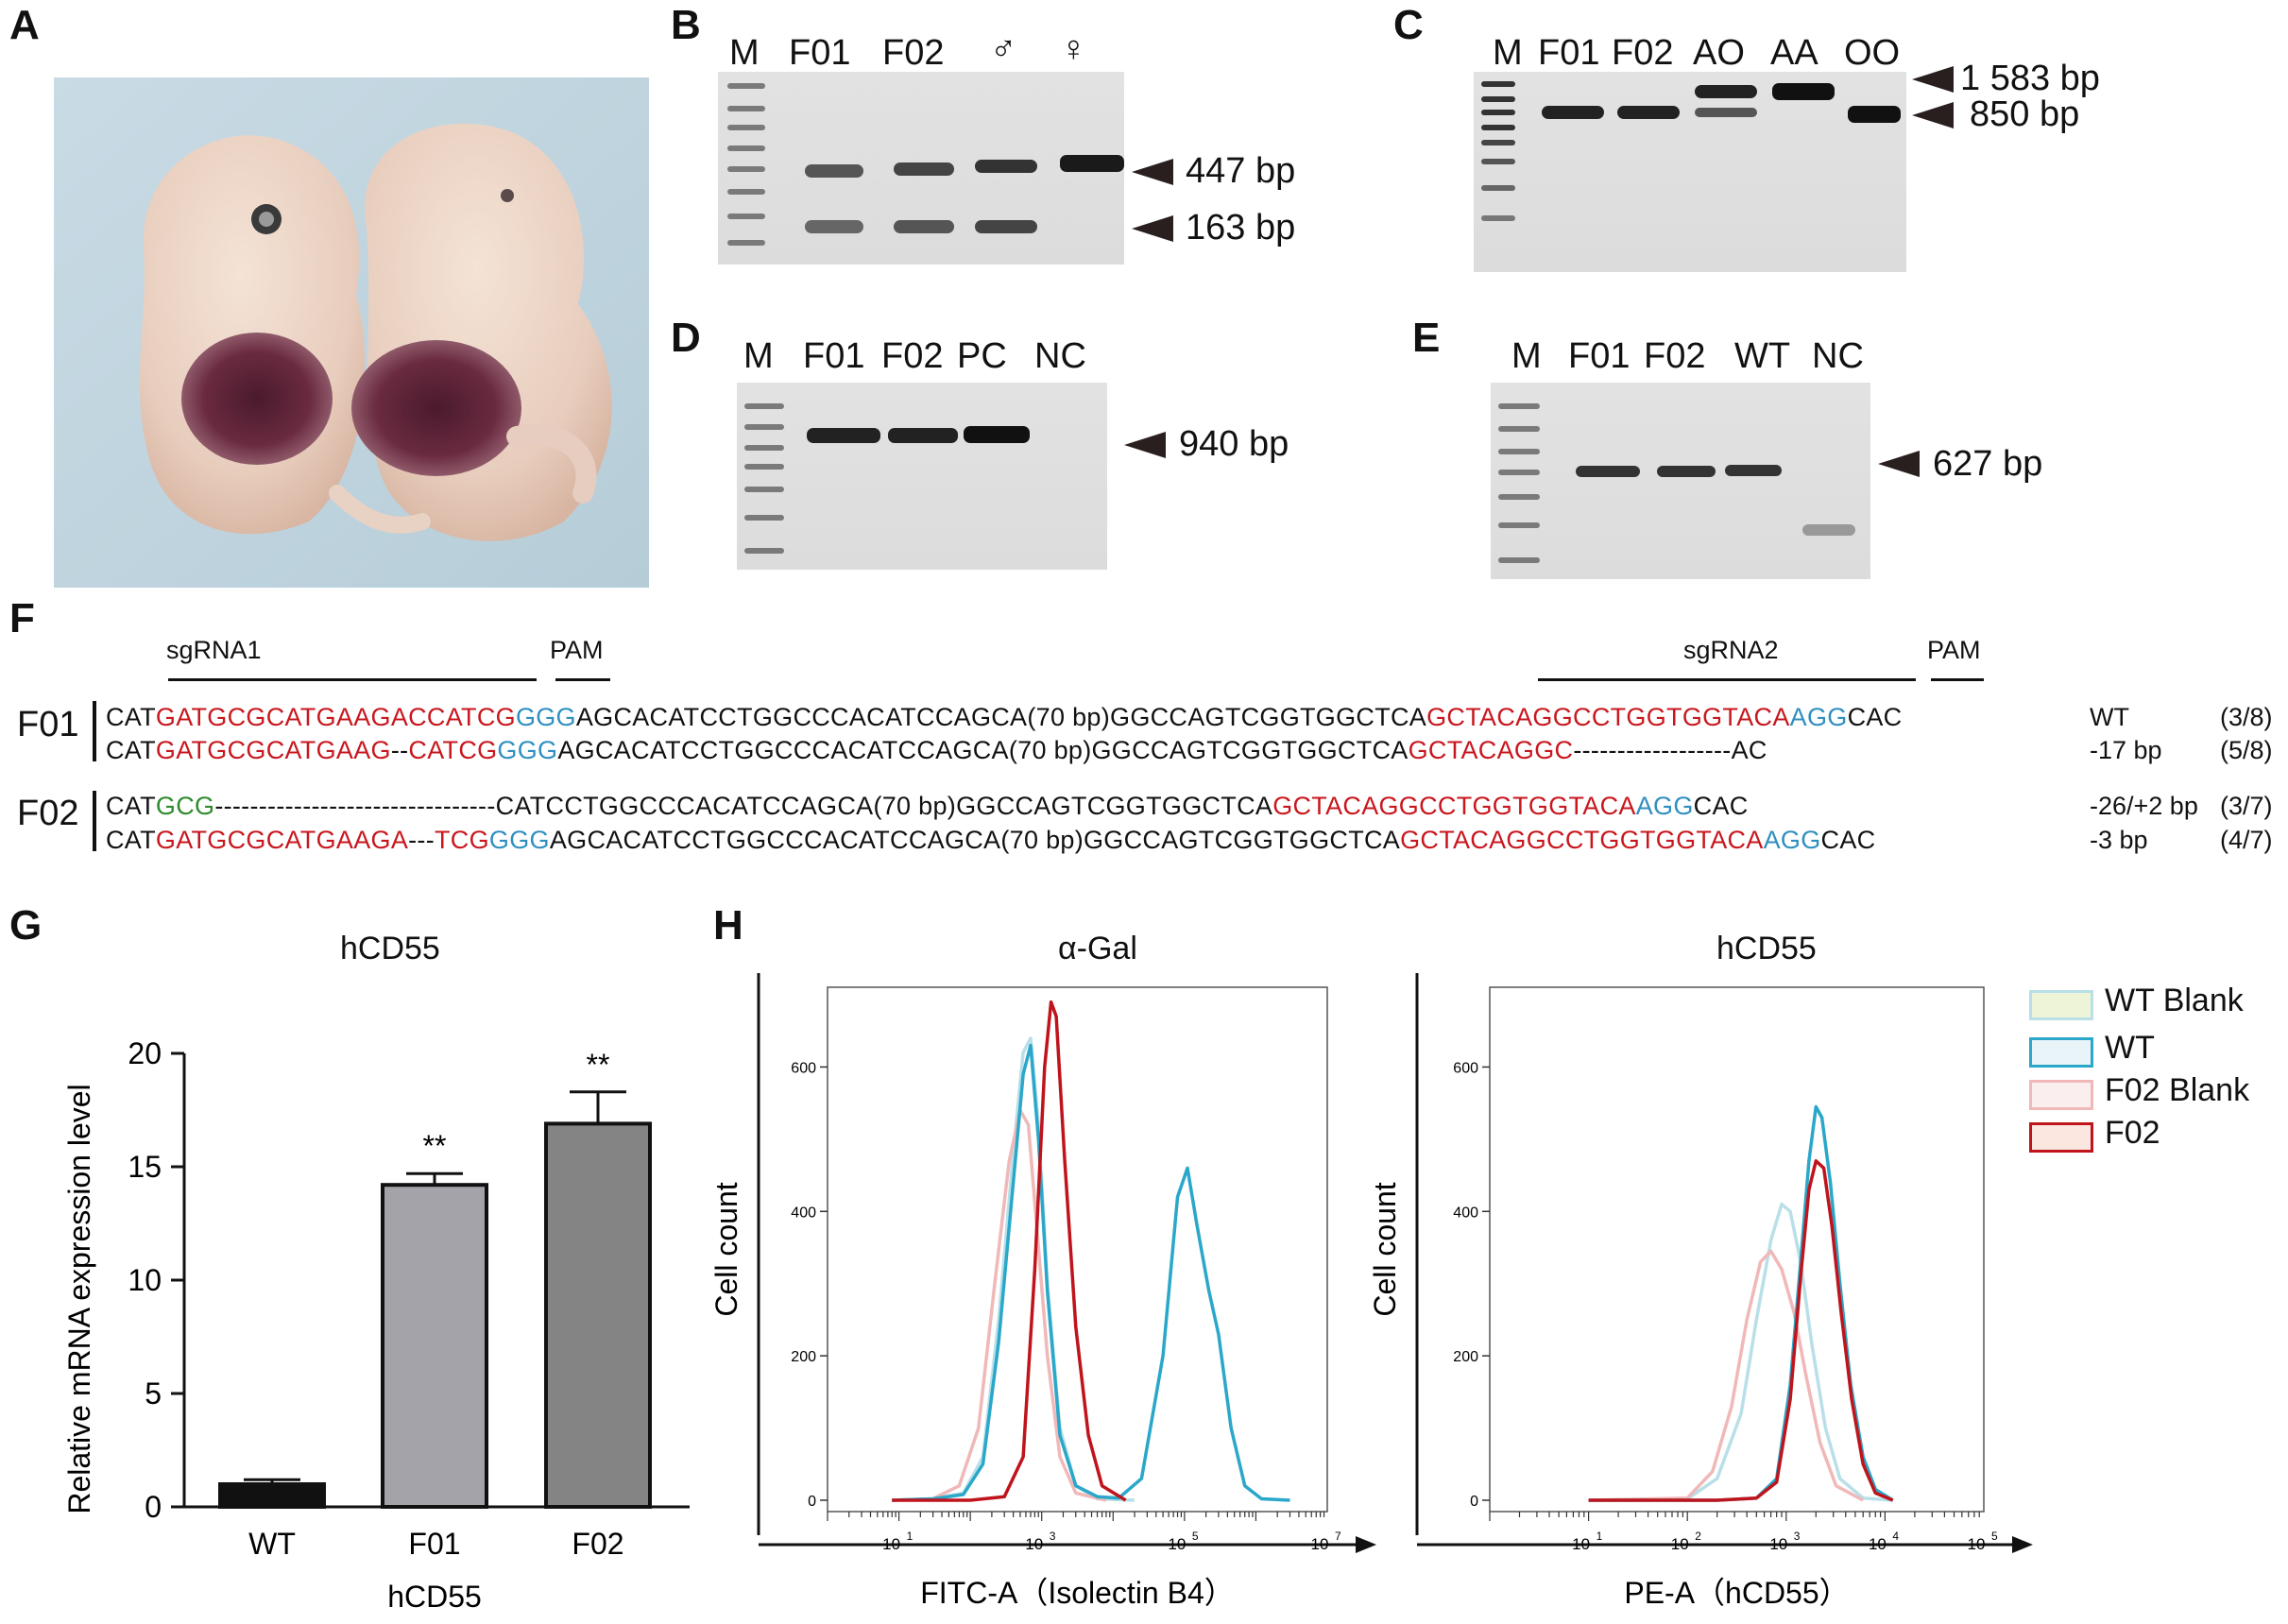 This screenshot has width=2288, height=1624. I want to click on panel-letter-e: E, so click(1426, 338).